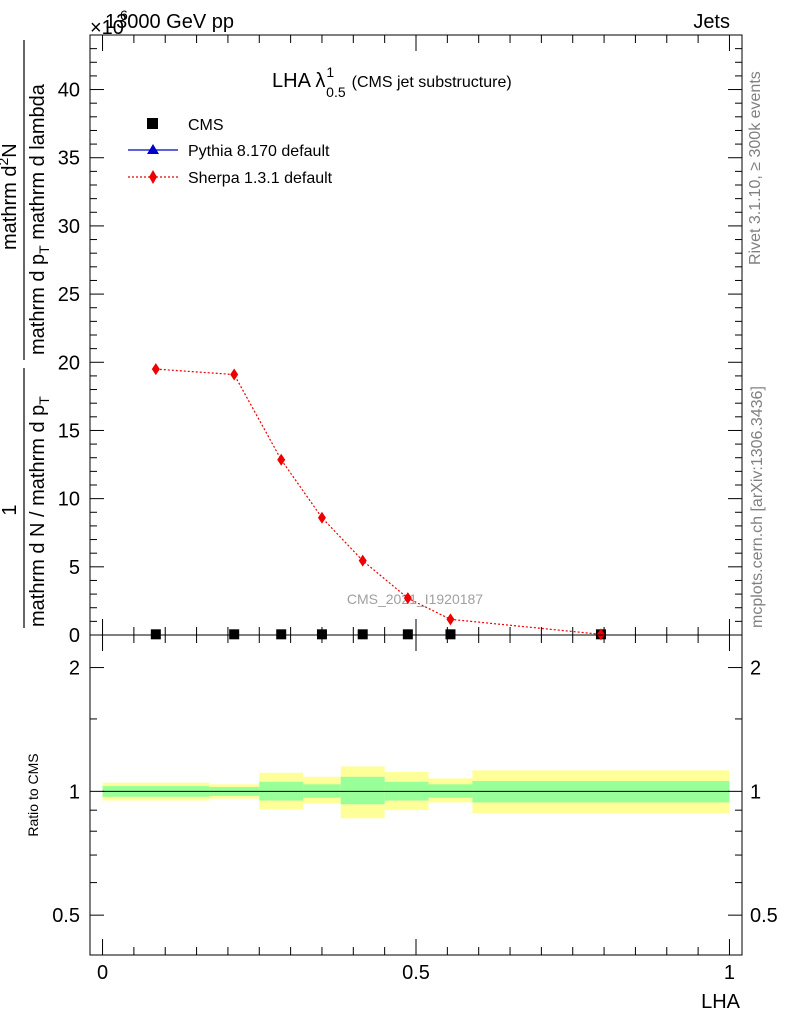 The width and height of the screenshot is (786, 1024). I want to click on jets-title: Jets, so click(711, 22).